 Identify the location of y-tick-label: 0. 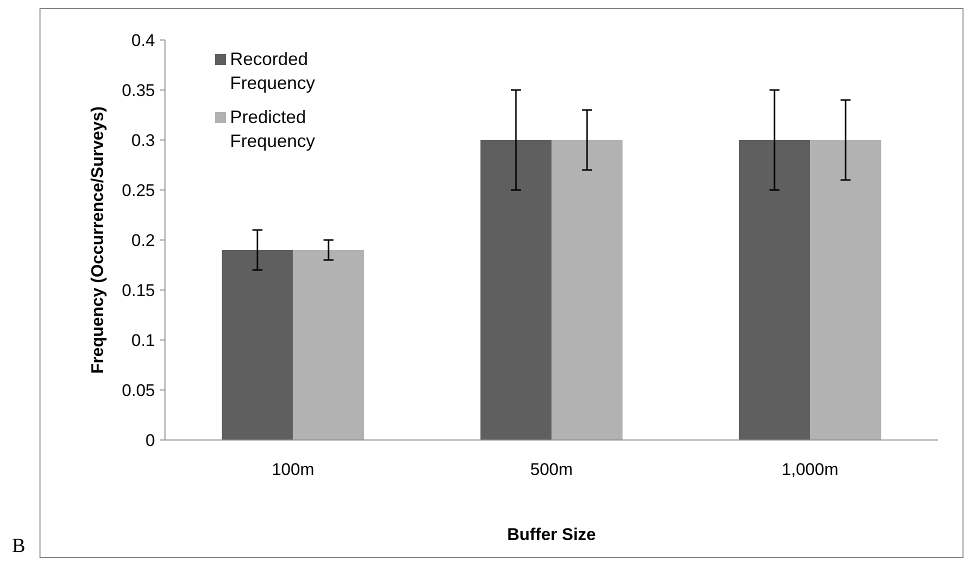
(150, 440).